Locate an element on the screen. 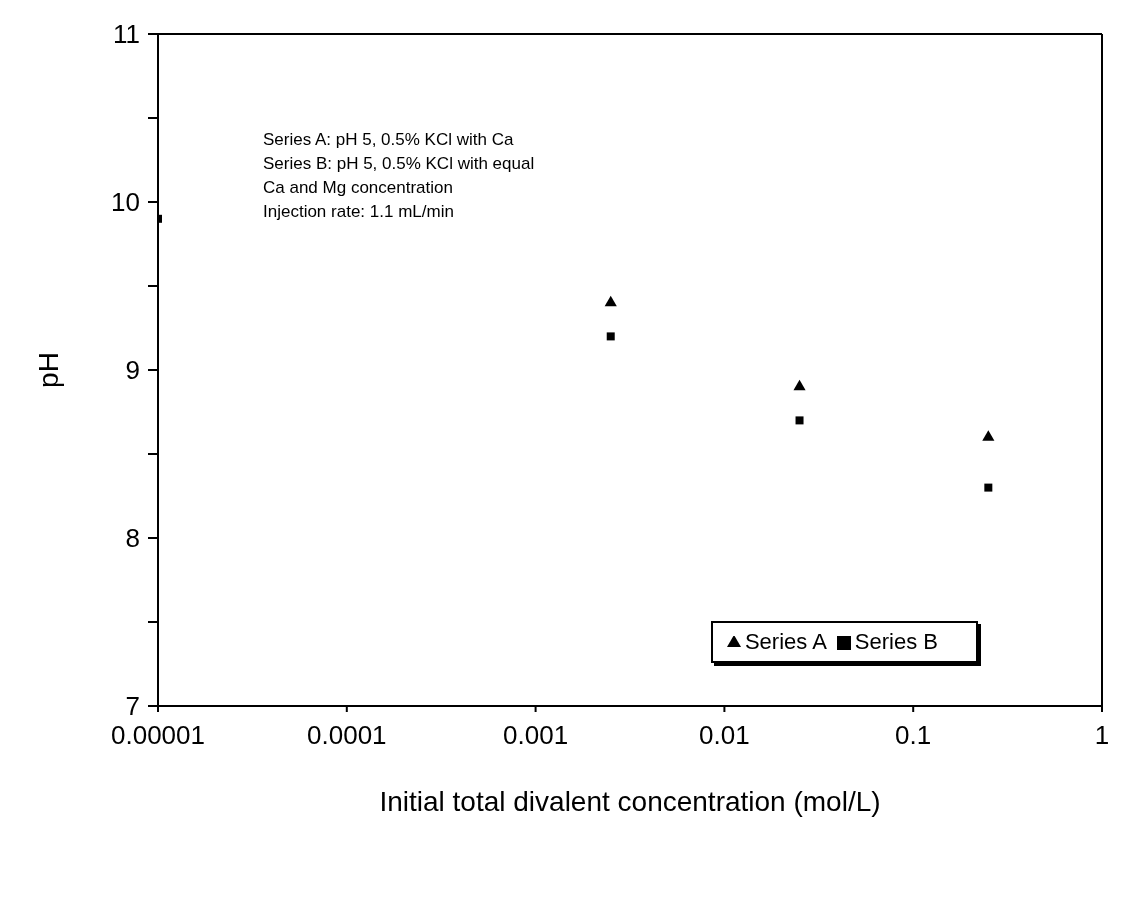  y-tick-label: 9 is located at coordinates (132, 370).